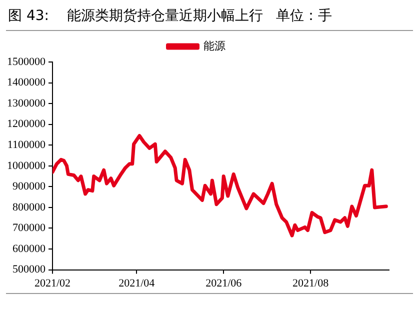 Image resolution: width=419 pixels, height=320 pixels. I want to click on y-tick-label: 1000000, so click(26, 166).